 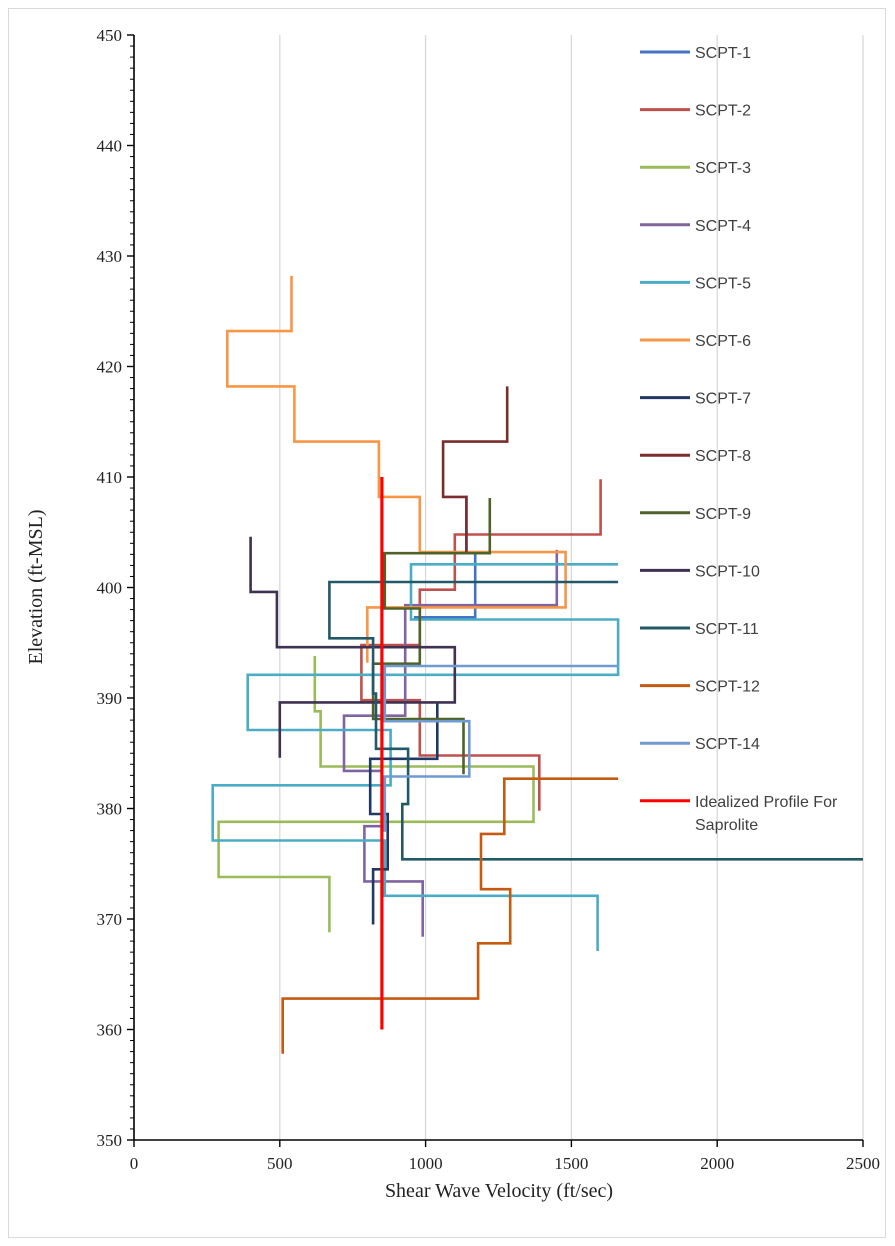 I want to click on legend-label: Idealized Profile For, so click(x=766, y=802).